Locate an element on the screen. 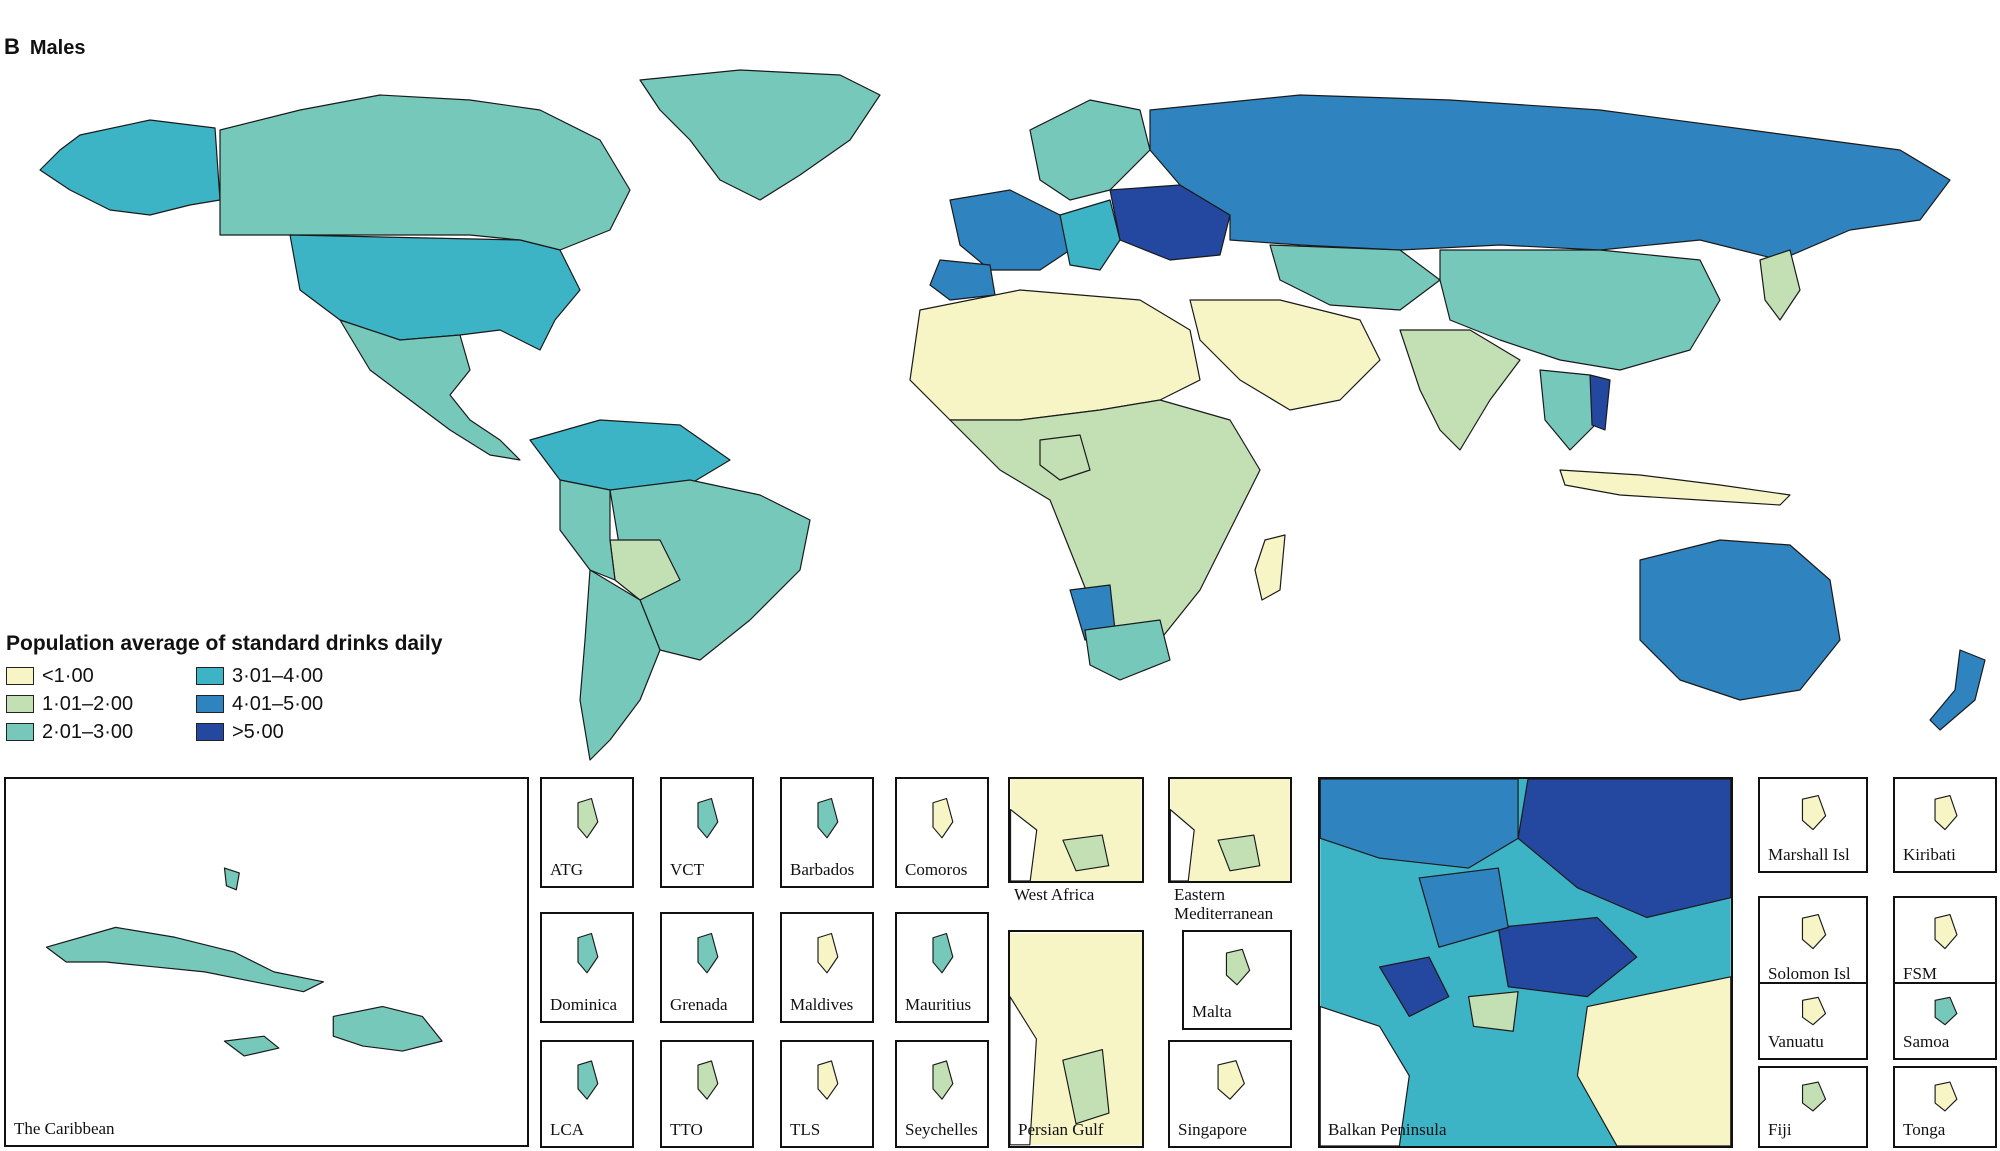 This screenshot has width=2000, height=1151. region-canada is located at coordinates (425, 172).